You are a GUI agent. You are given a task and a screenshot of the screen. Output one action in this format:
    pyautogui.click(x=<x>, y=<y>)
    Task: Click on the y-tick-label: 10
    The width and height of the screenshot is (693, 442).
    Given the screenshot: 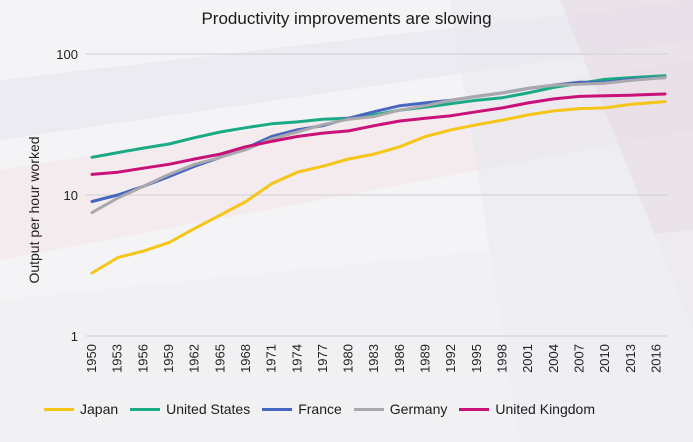 What is the action you would take?
    pyautogui.click(x=71, y=195)
    